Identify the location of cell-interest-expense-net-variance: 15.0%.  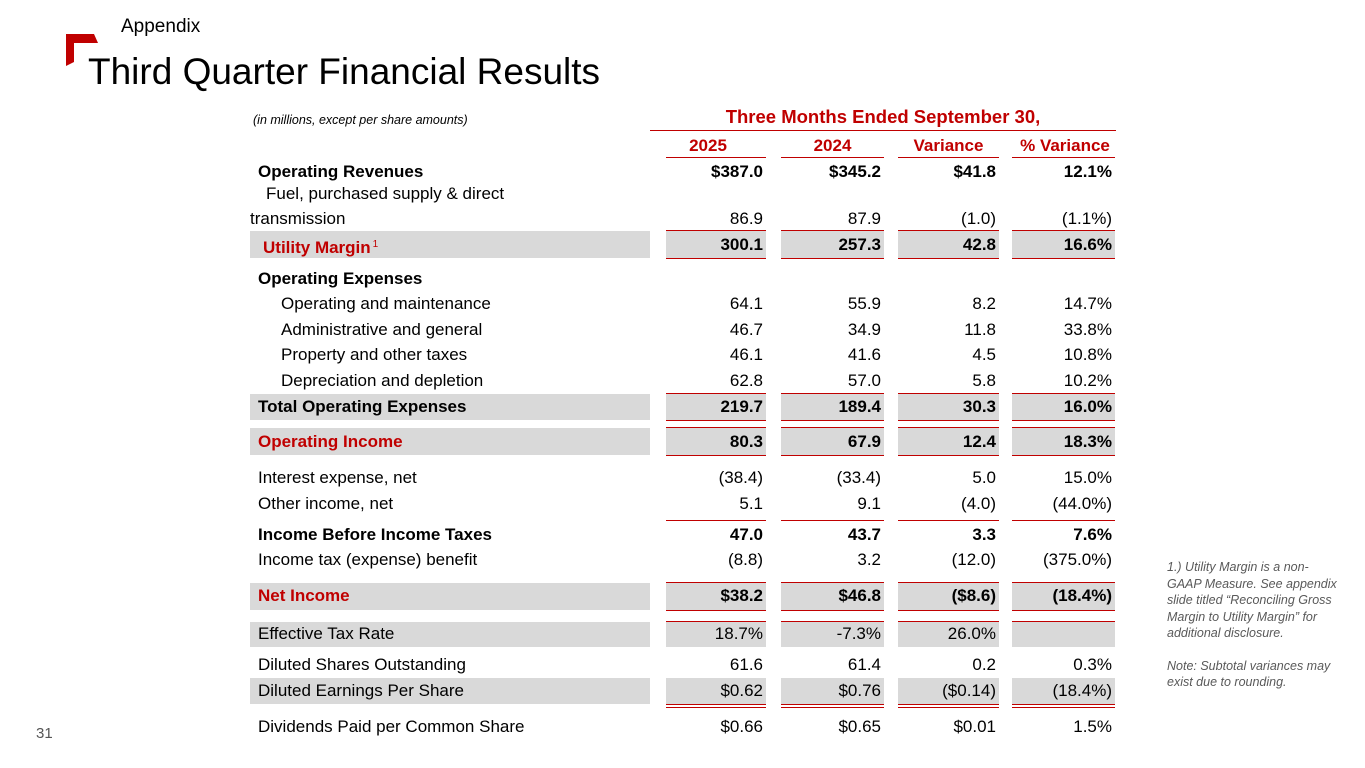
(1087, 477).